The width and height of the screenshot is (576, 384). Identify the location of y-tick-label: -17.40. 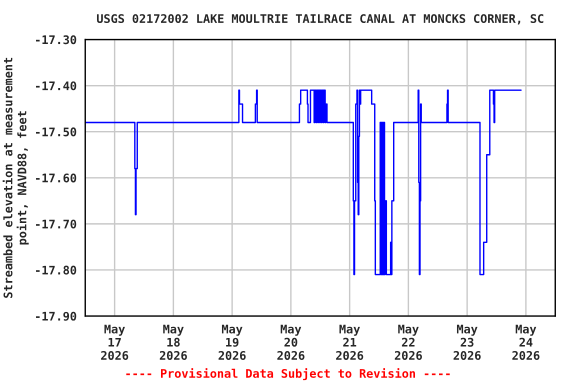
(56, 85).